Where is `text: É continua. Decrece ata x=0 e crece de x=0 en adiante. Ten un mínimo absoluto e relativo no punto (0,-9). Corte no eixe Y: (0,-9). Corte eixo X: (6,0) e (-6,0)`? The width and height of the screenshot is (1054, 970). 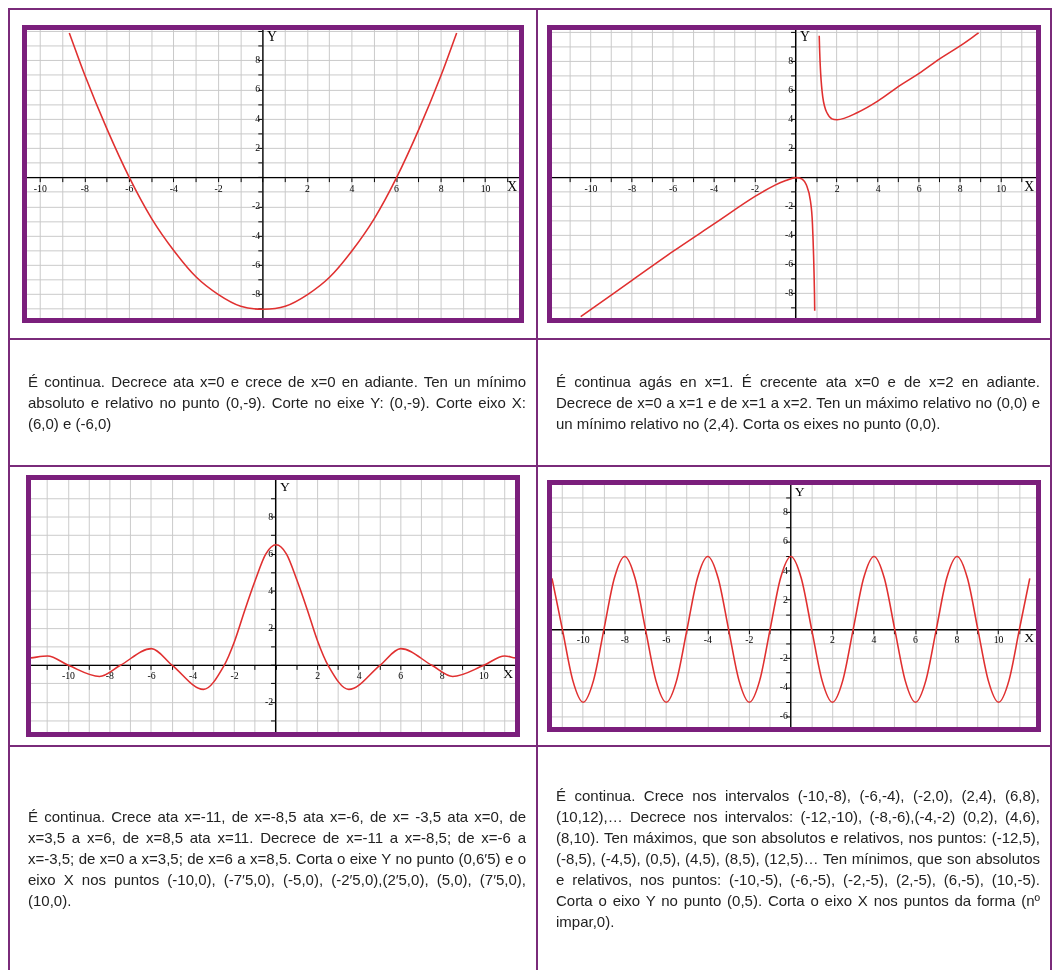 text: É continua. Decrece ata x=0 e crece de x=0 en adiante. Ten un mínimo absoluto e relativo no punto (0,-9). Corte no eixe Y: (0,-9). Corte eixo X: (6,0) e (-6,0) is located at coordinates (277, 403).